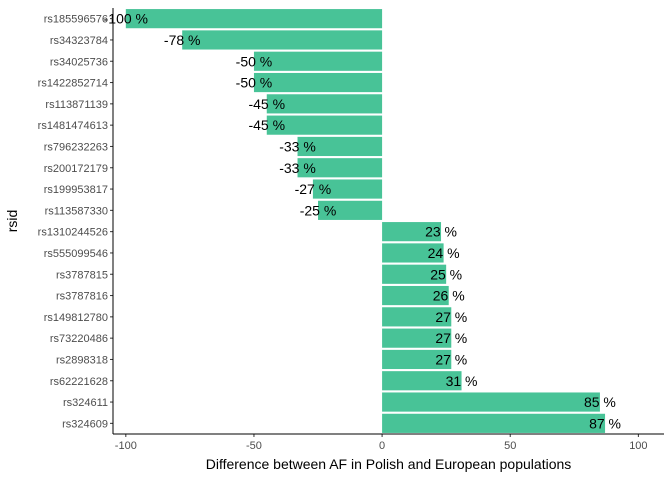 Image resolution: width=672 pixels, height=480 pixels. Describe the element at coordinates (415, 295) in the screenshot. I see `bar-rs3787816` at that location.